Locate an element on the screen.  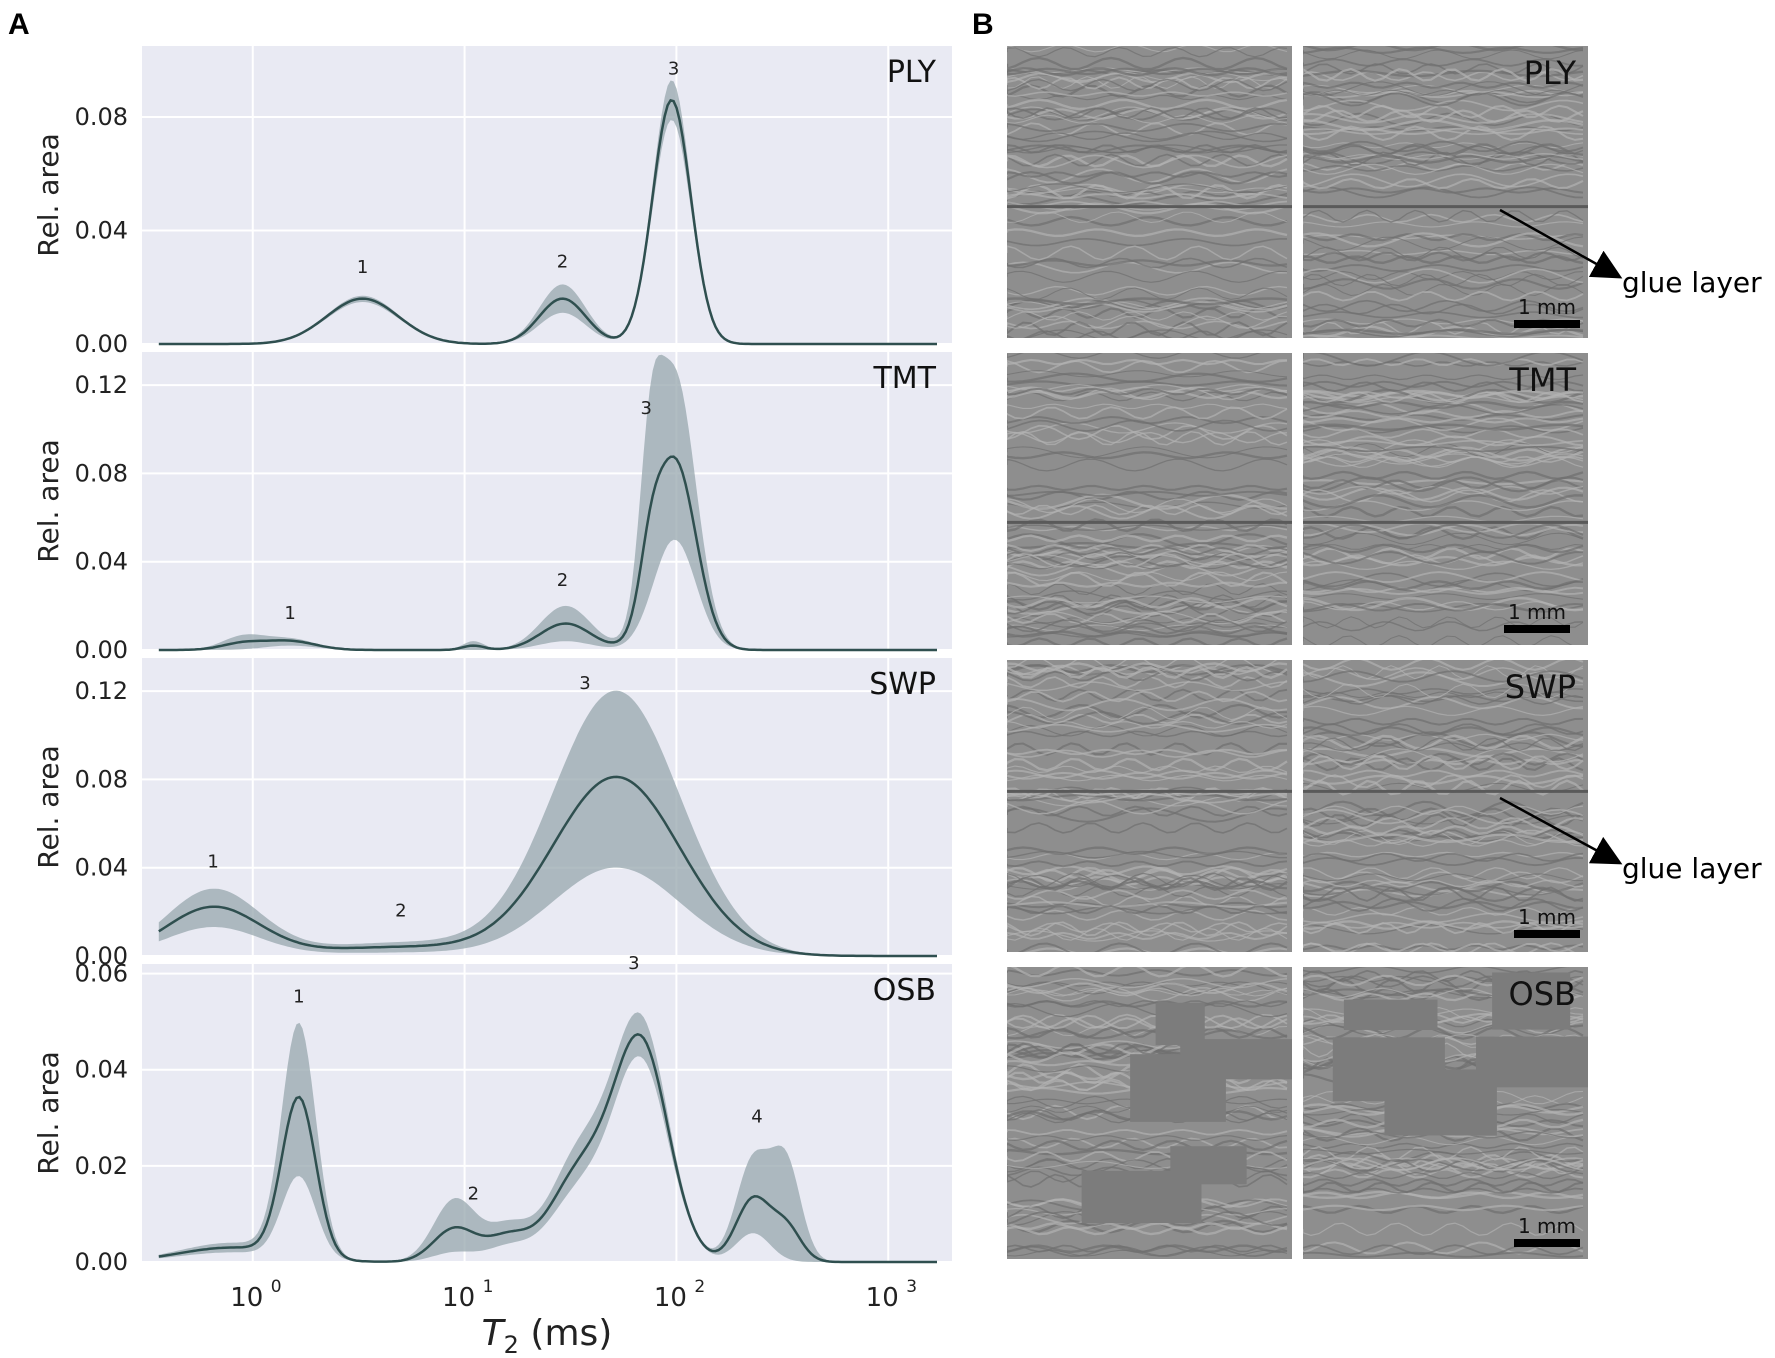
micrograph-ply-right: PLY 1 mm is located at coordinates (1445, 192).